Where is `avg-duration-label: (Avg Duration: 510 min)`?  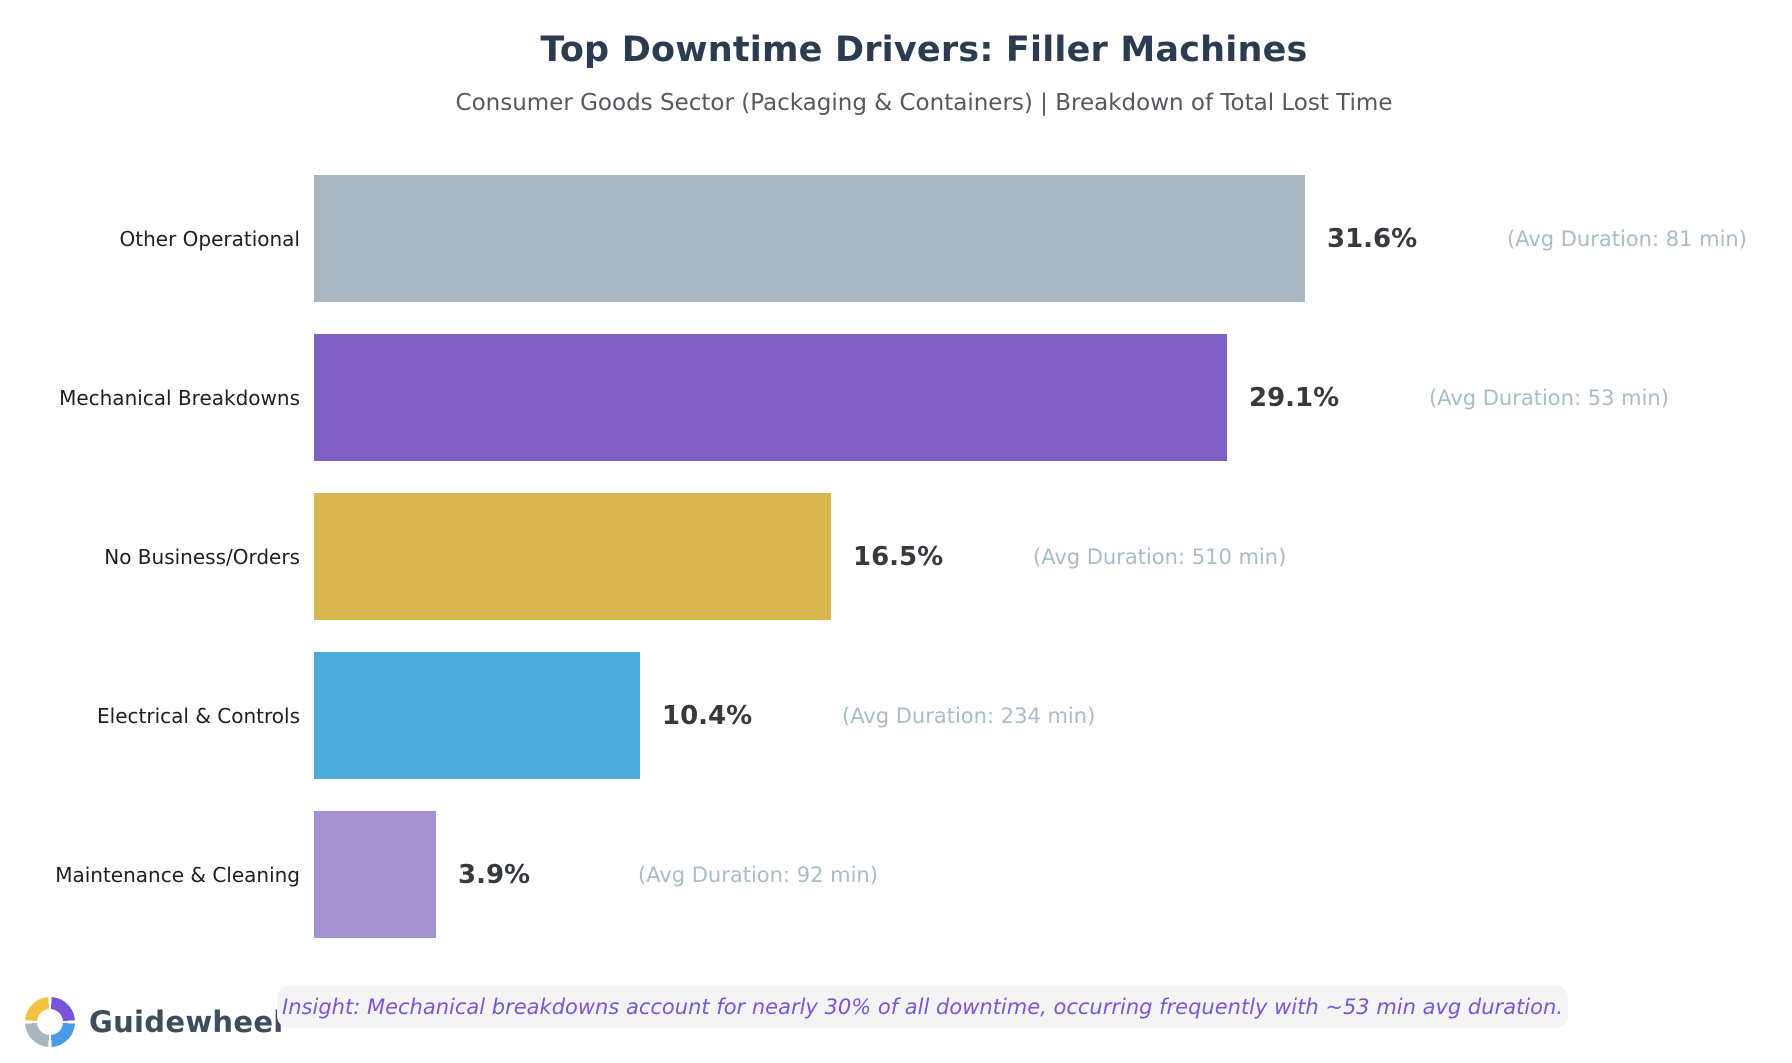 avg-duration-label: (Avg Duration: 510 min) is located at coordinates (1160, 556).